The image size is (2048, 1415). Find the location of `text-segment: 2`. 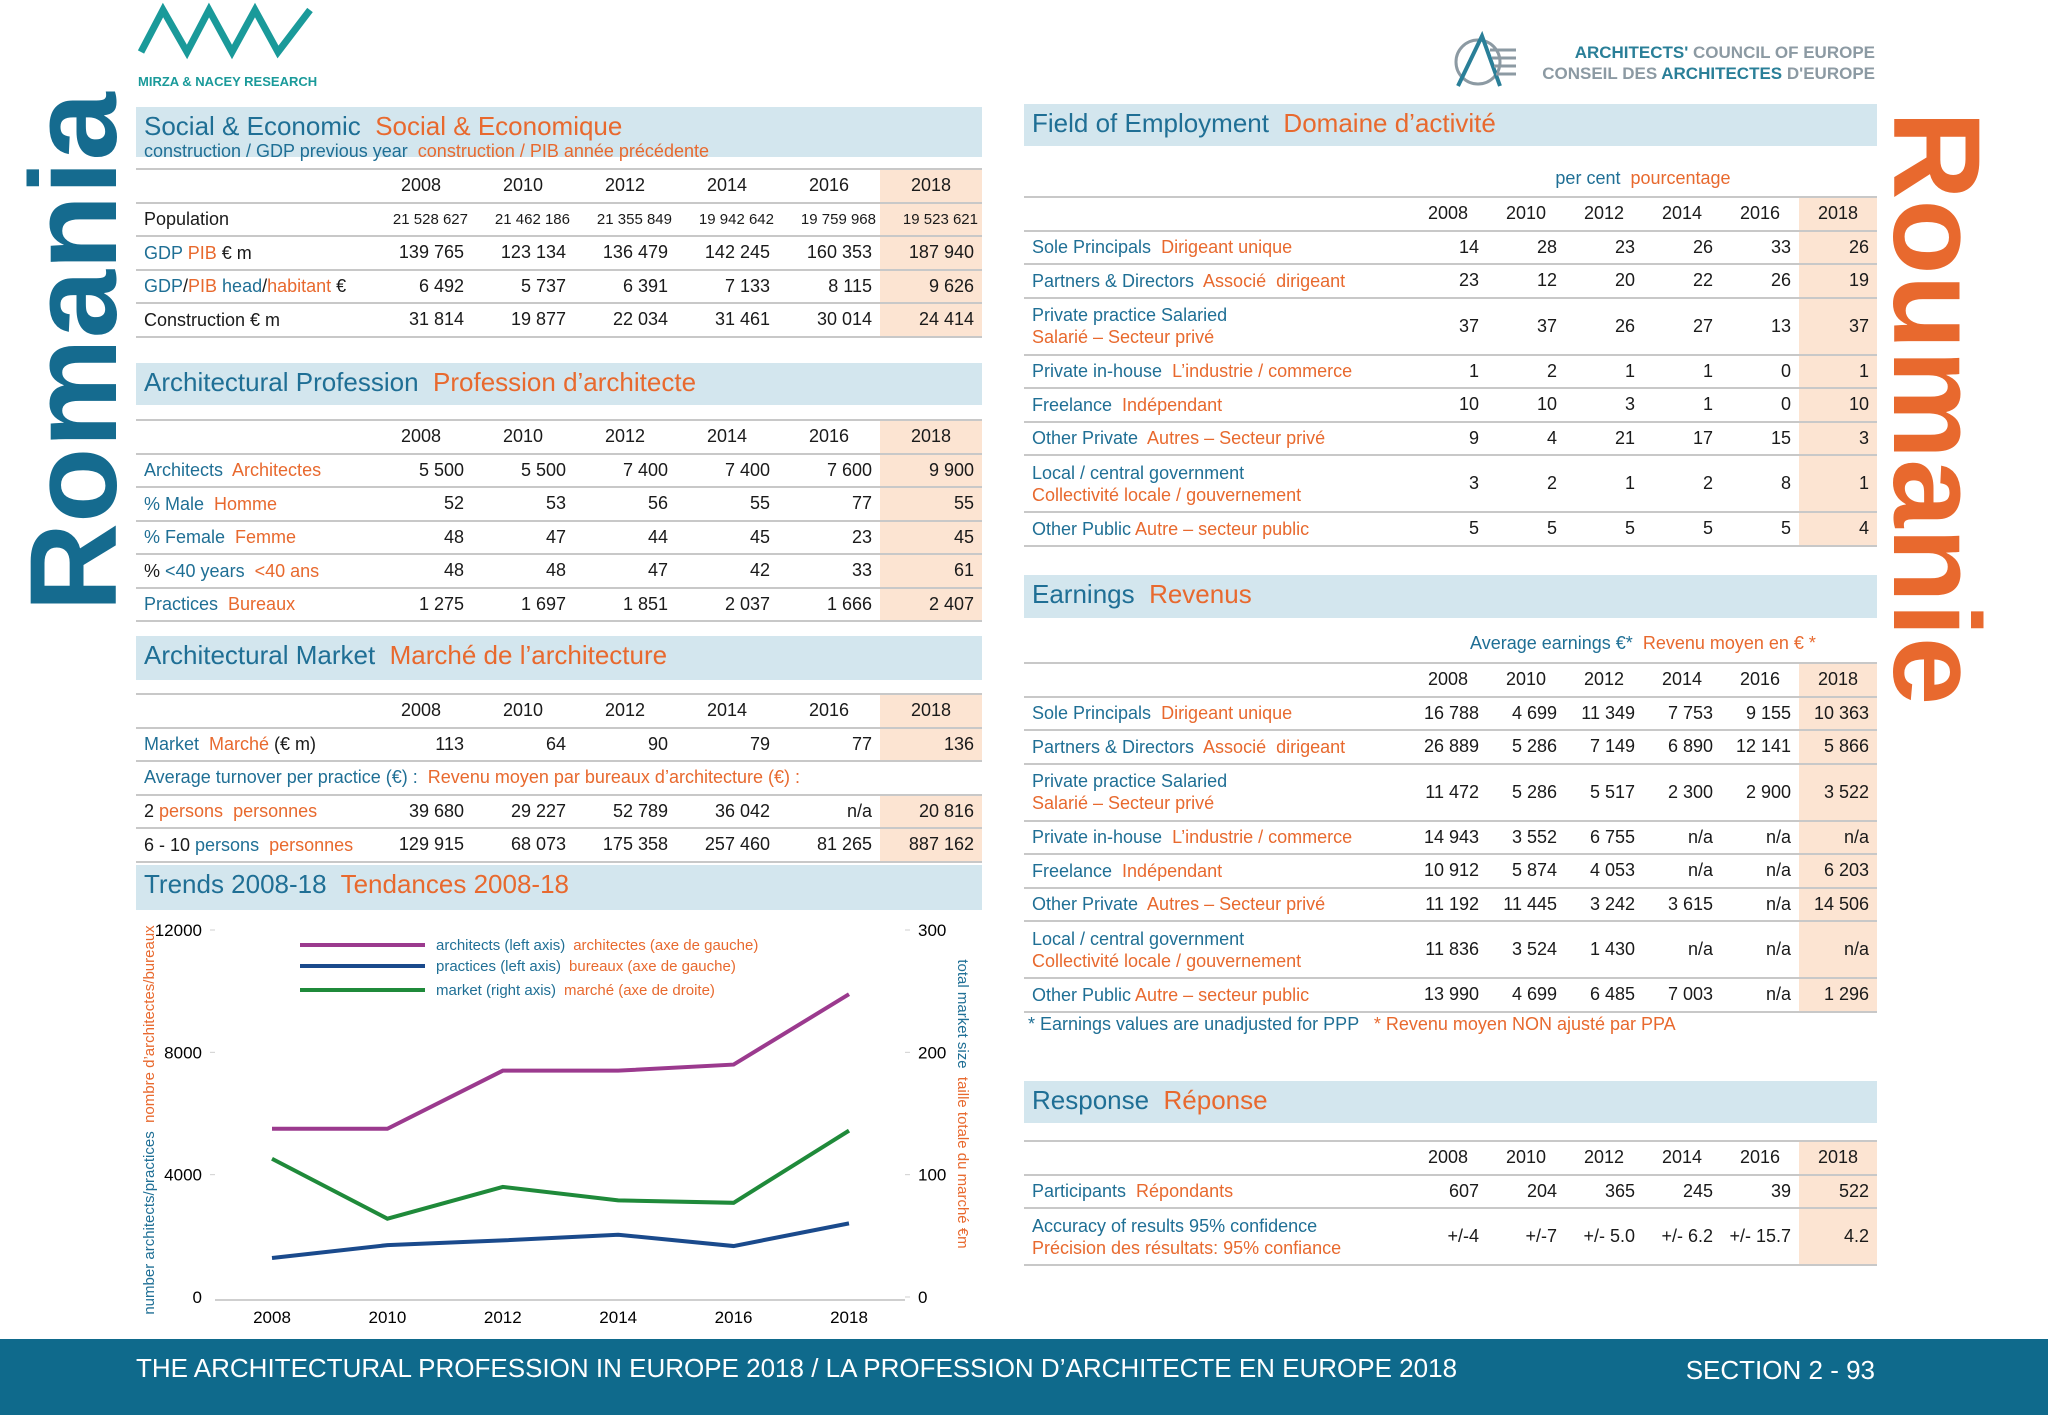

text-segment: 2 is located at coordinates (152, 811).